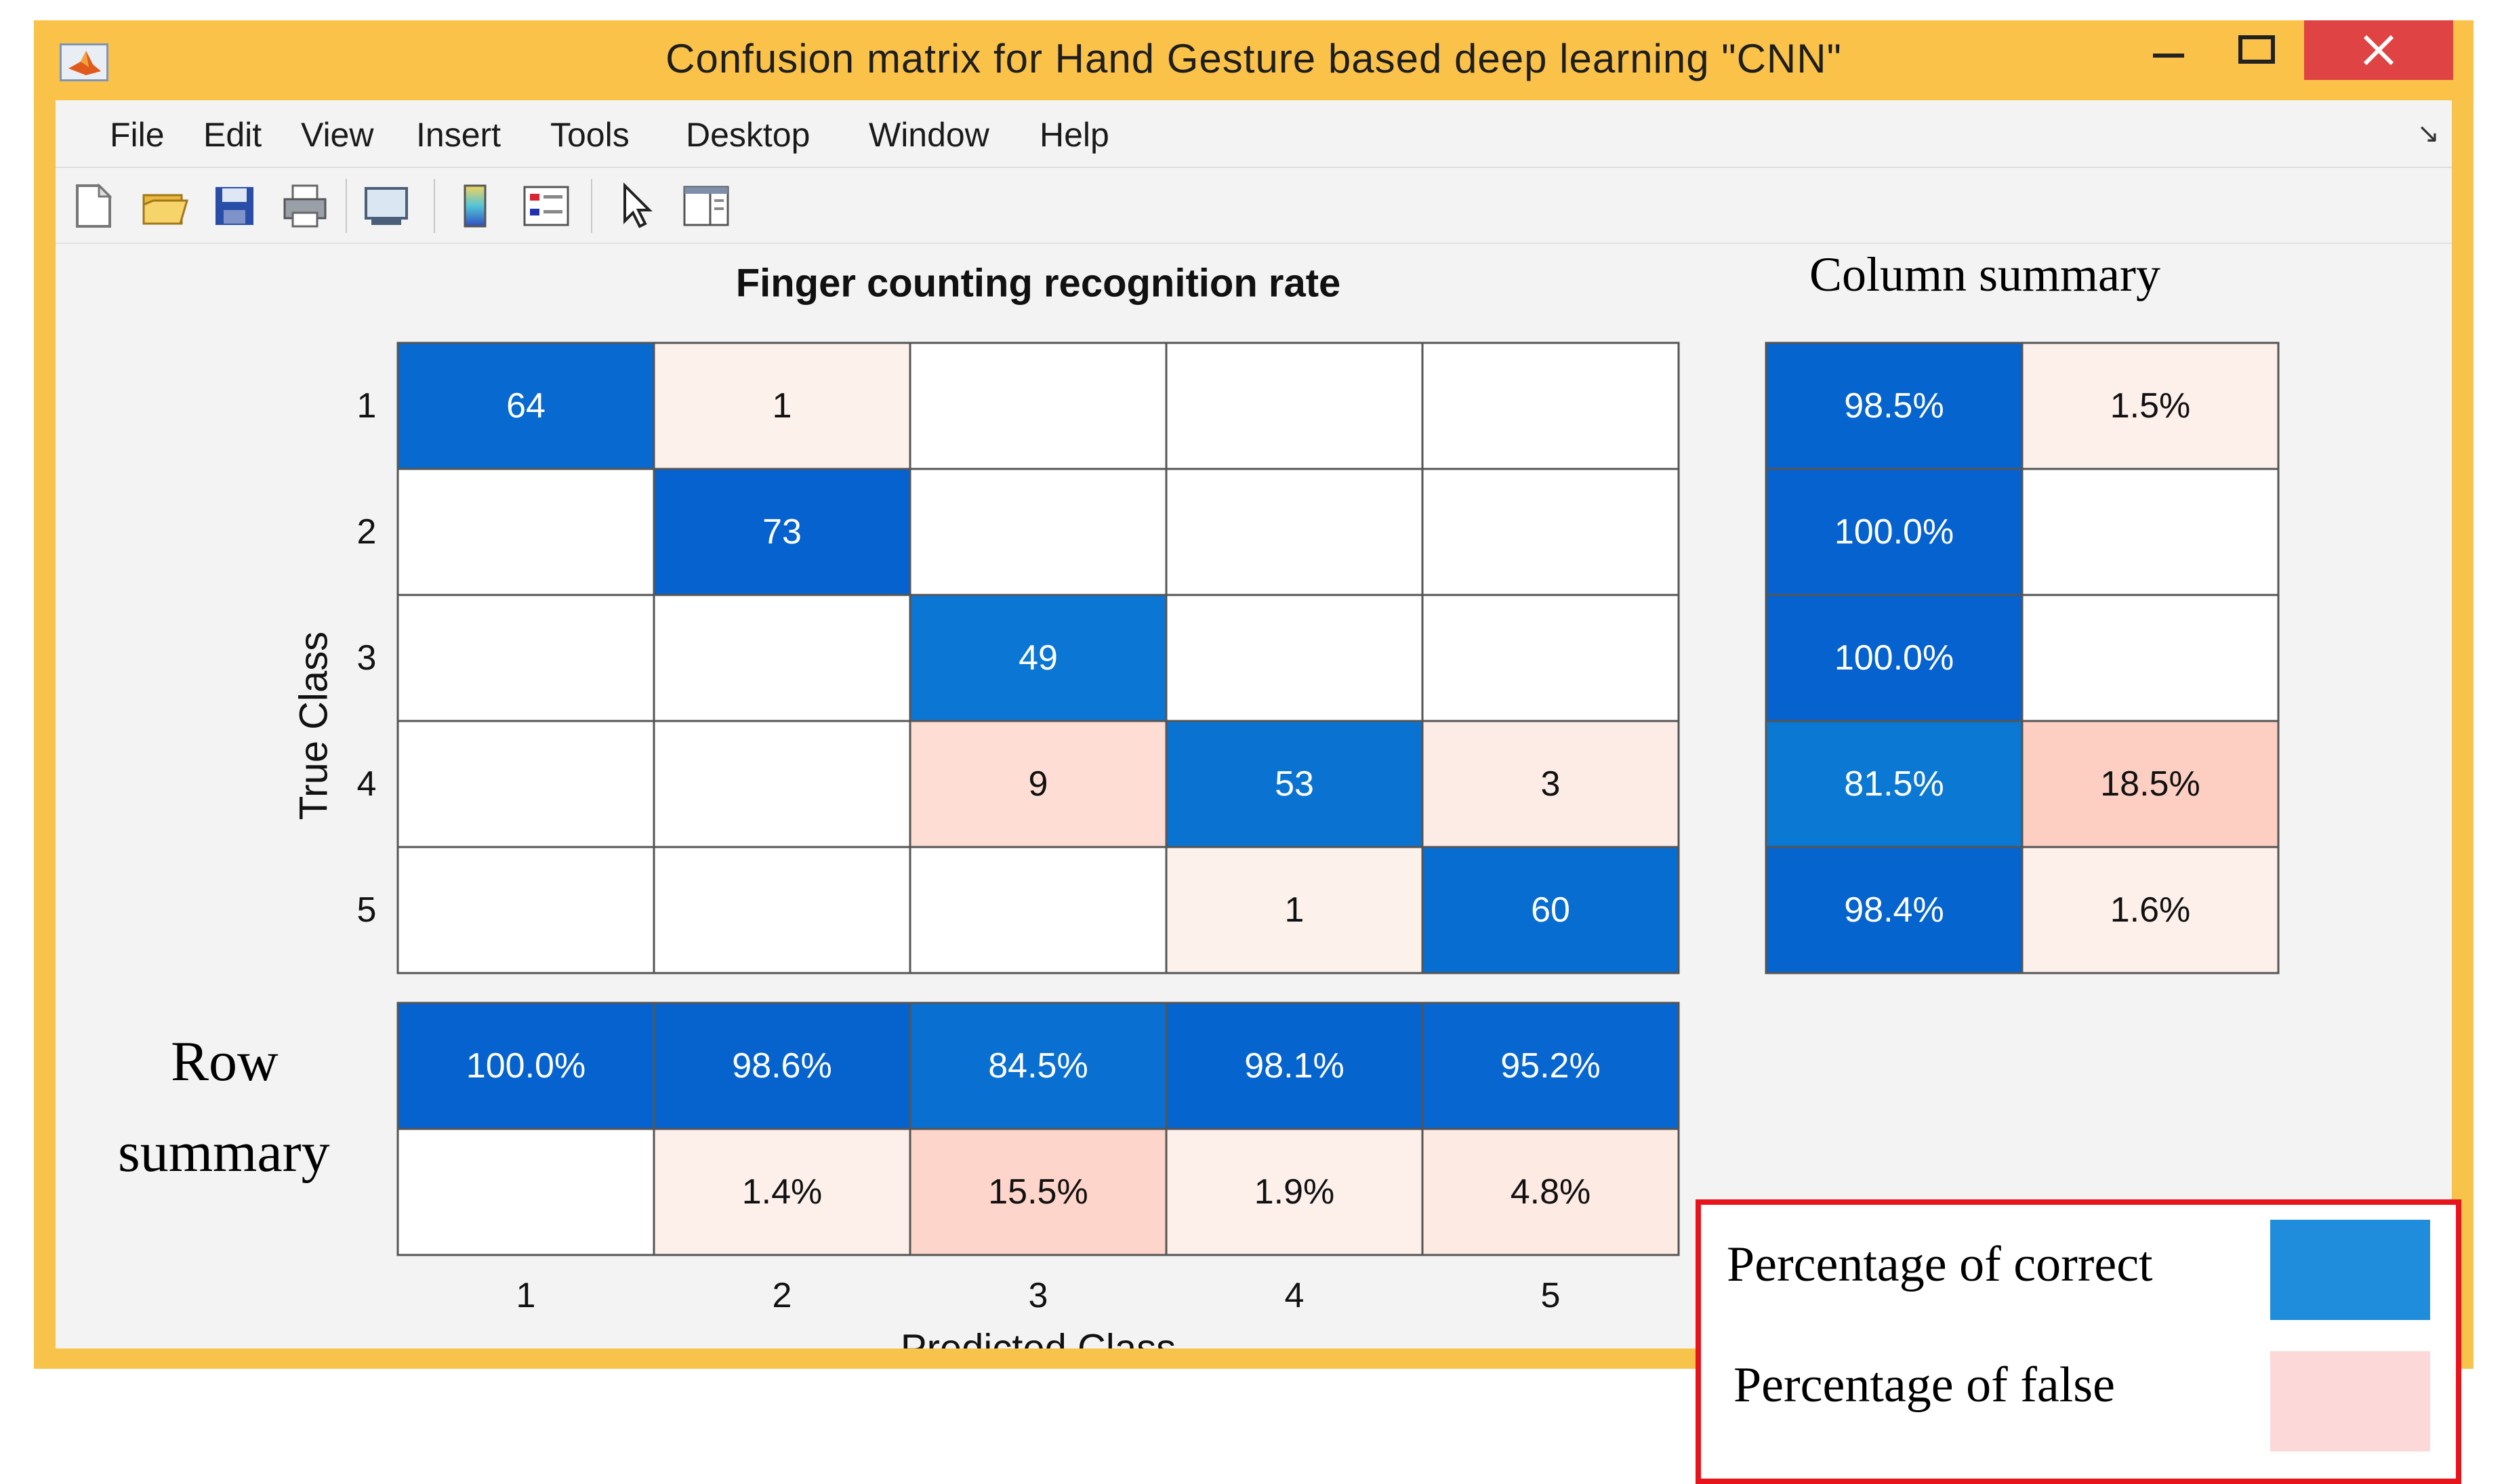  Describe the element at coordinates (1038, 284) in the screenshot. I see `chart-title: Finger counting recognition rate` at that location.